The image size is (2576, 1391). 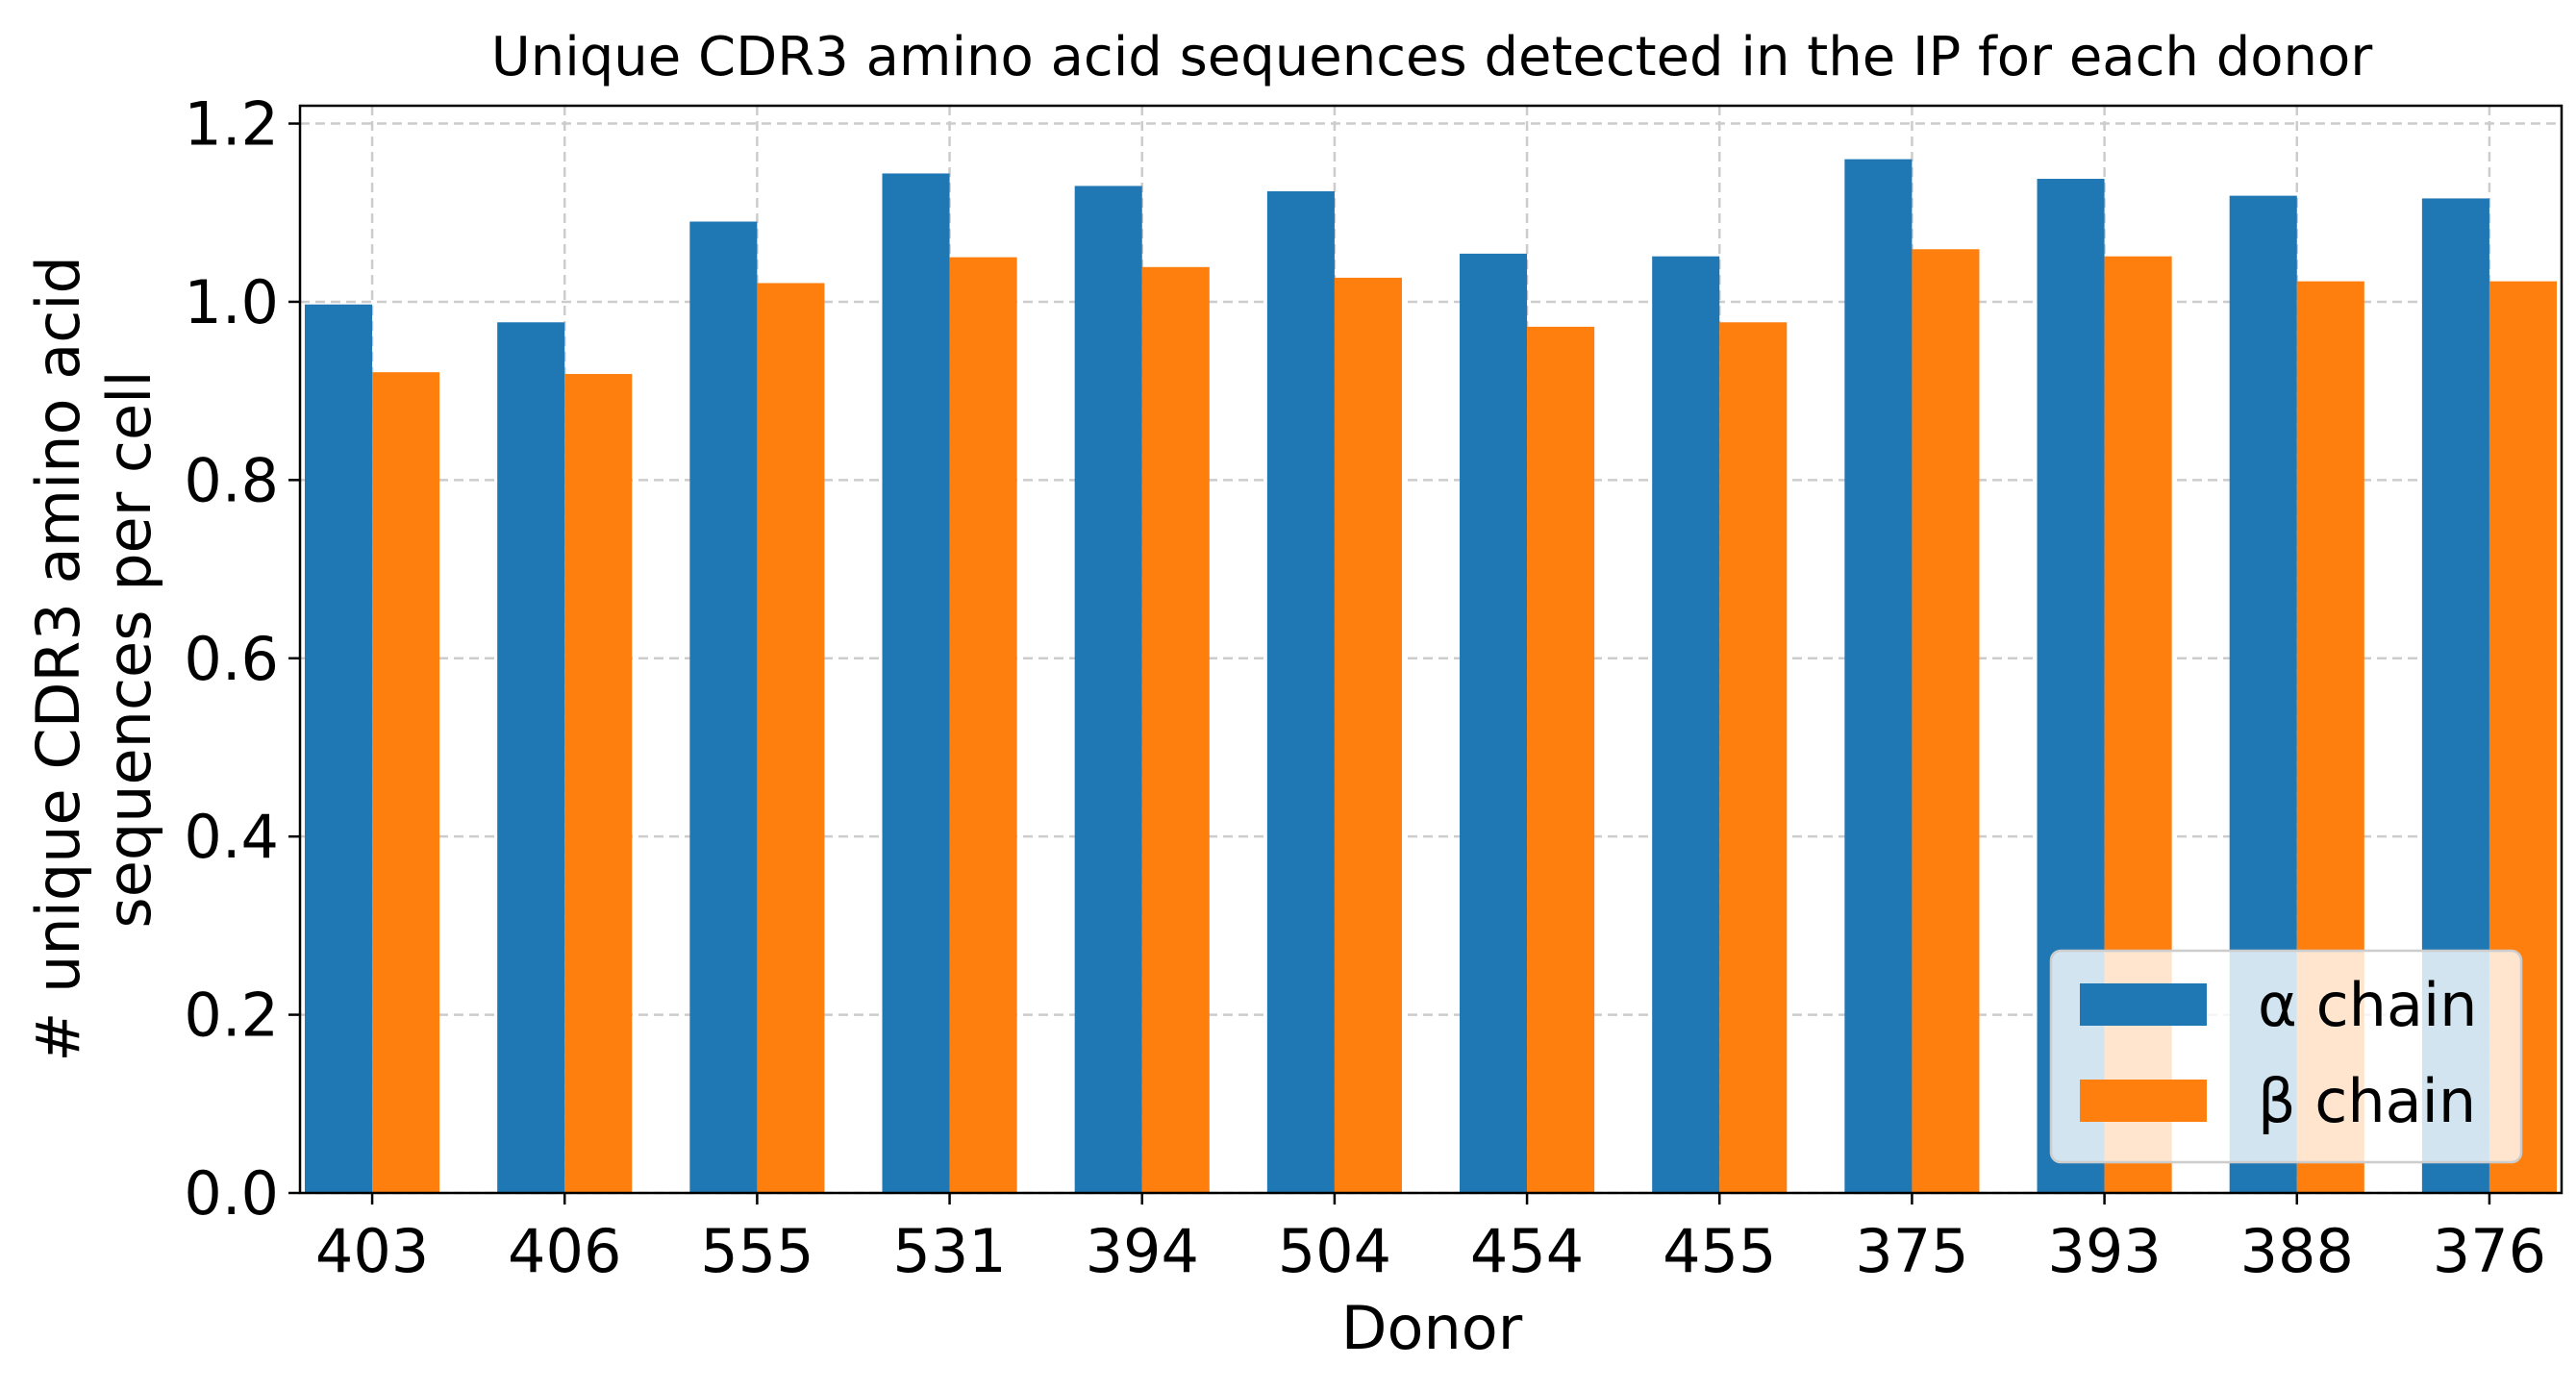 What do you see at coordinates (2489, 1251) in the screenshot?
I see `x-tick-label: 376` at bounding box center [2489, 1251].